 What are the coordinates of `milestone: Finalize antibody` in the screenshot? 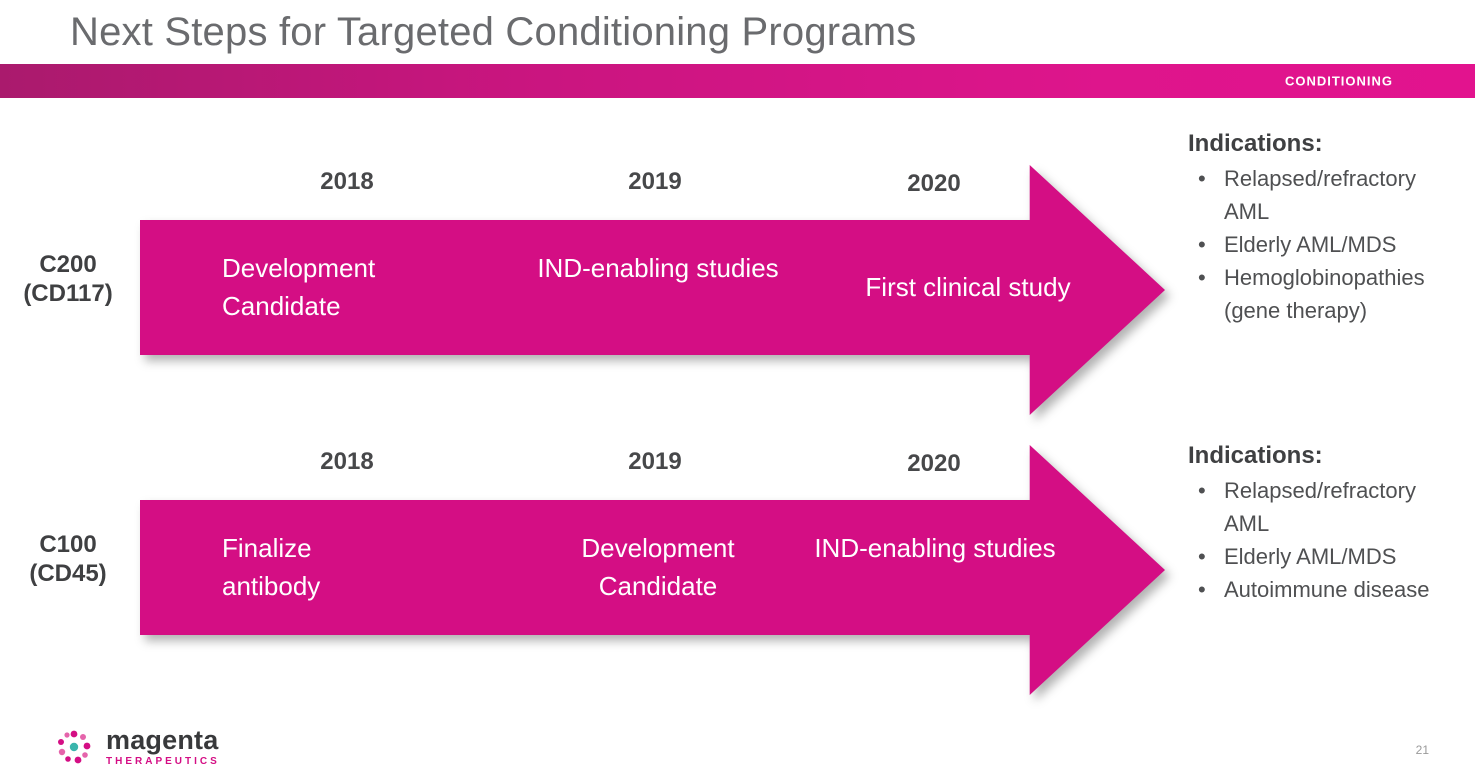 It's located at (271, 567).